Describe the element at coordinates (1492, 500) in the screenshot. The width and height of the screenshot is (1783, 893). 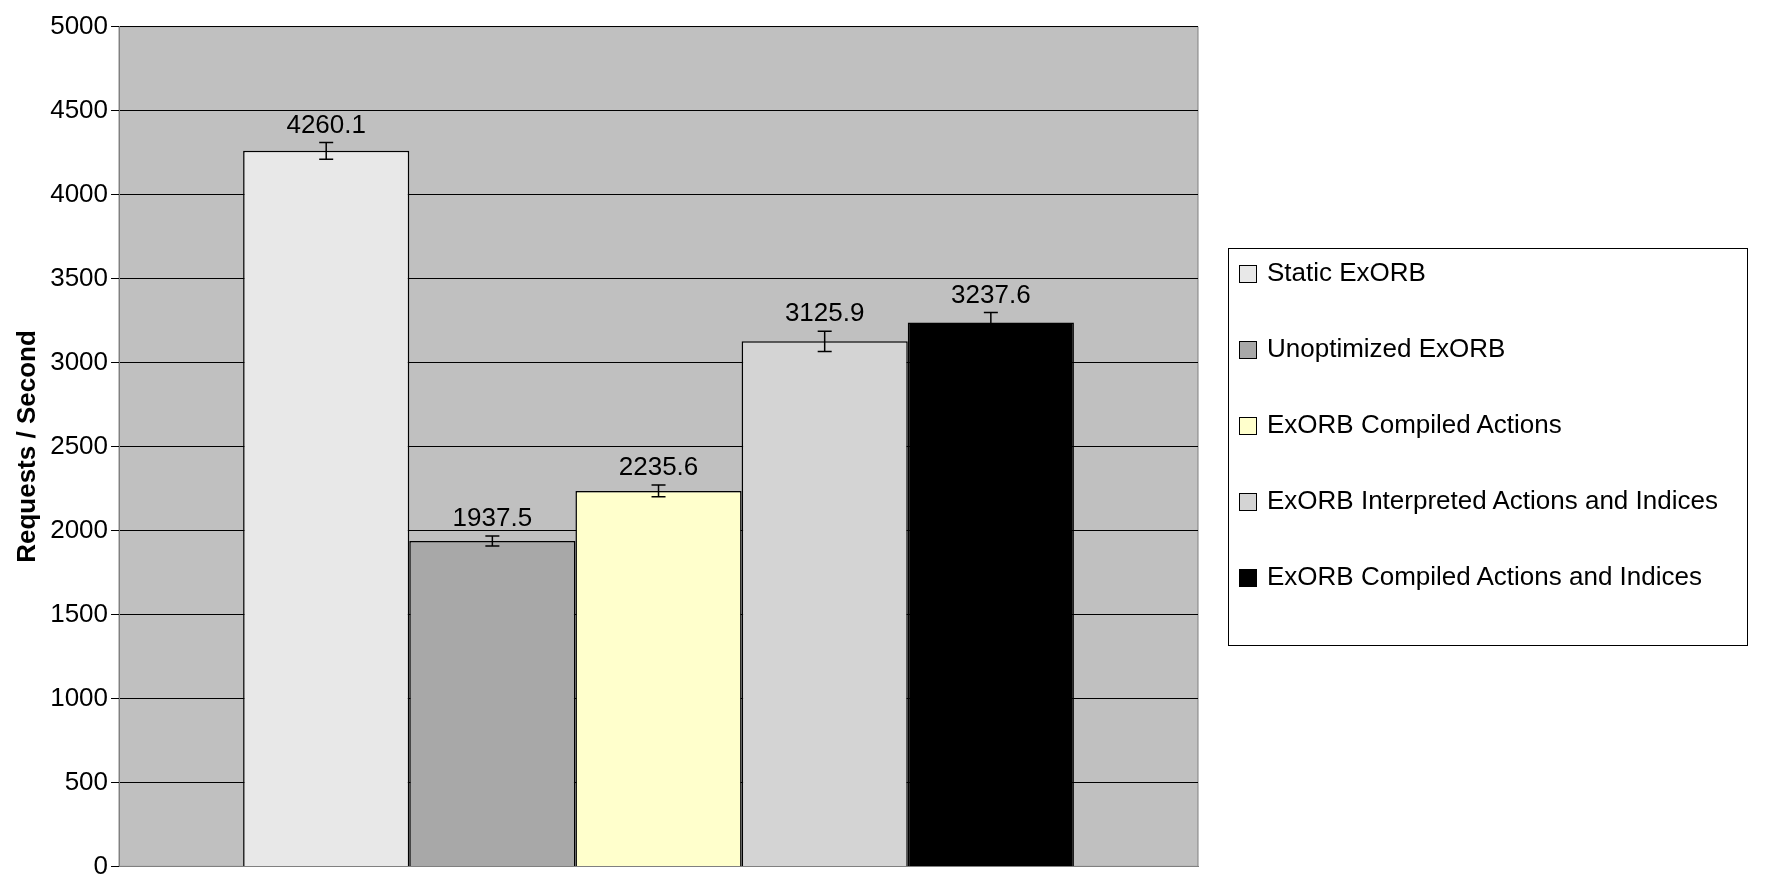
I see `legend-label: ExORB Interpreted Actions and Indices` at that location.